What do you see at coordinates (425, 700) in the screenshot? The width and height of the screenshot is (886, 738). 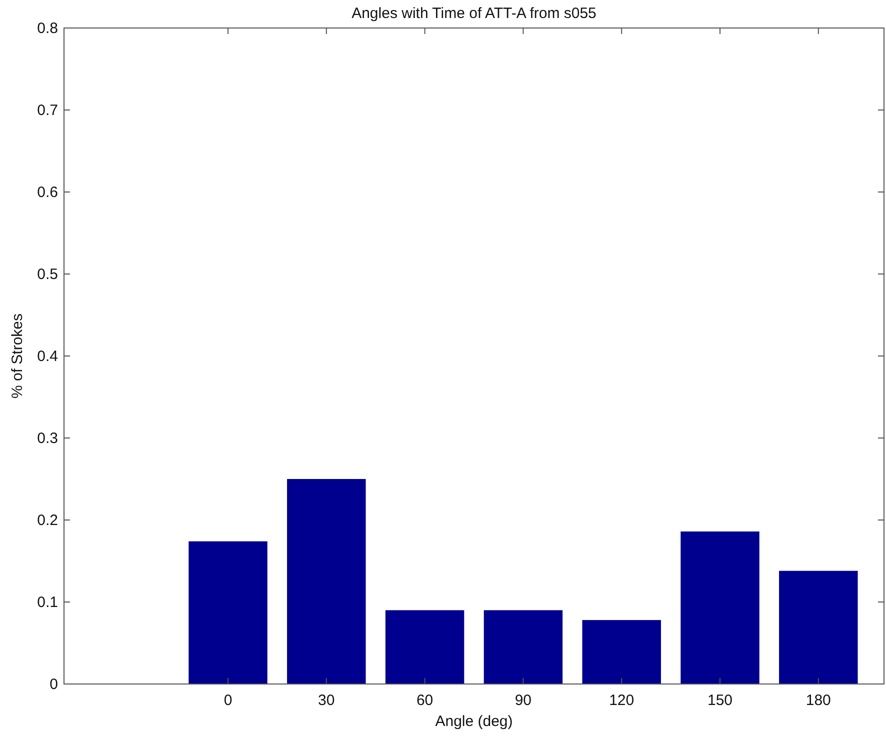 I see `x-tick-label: 60` at bounding box center [425, 700].